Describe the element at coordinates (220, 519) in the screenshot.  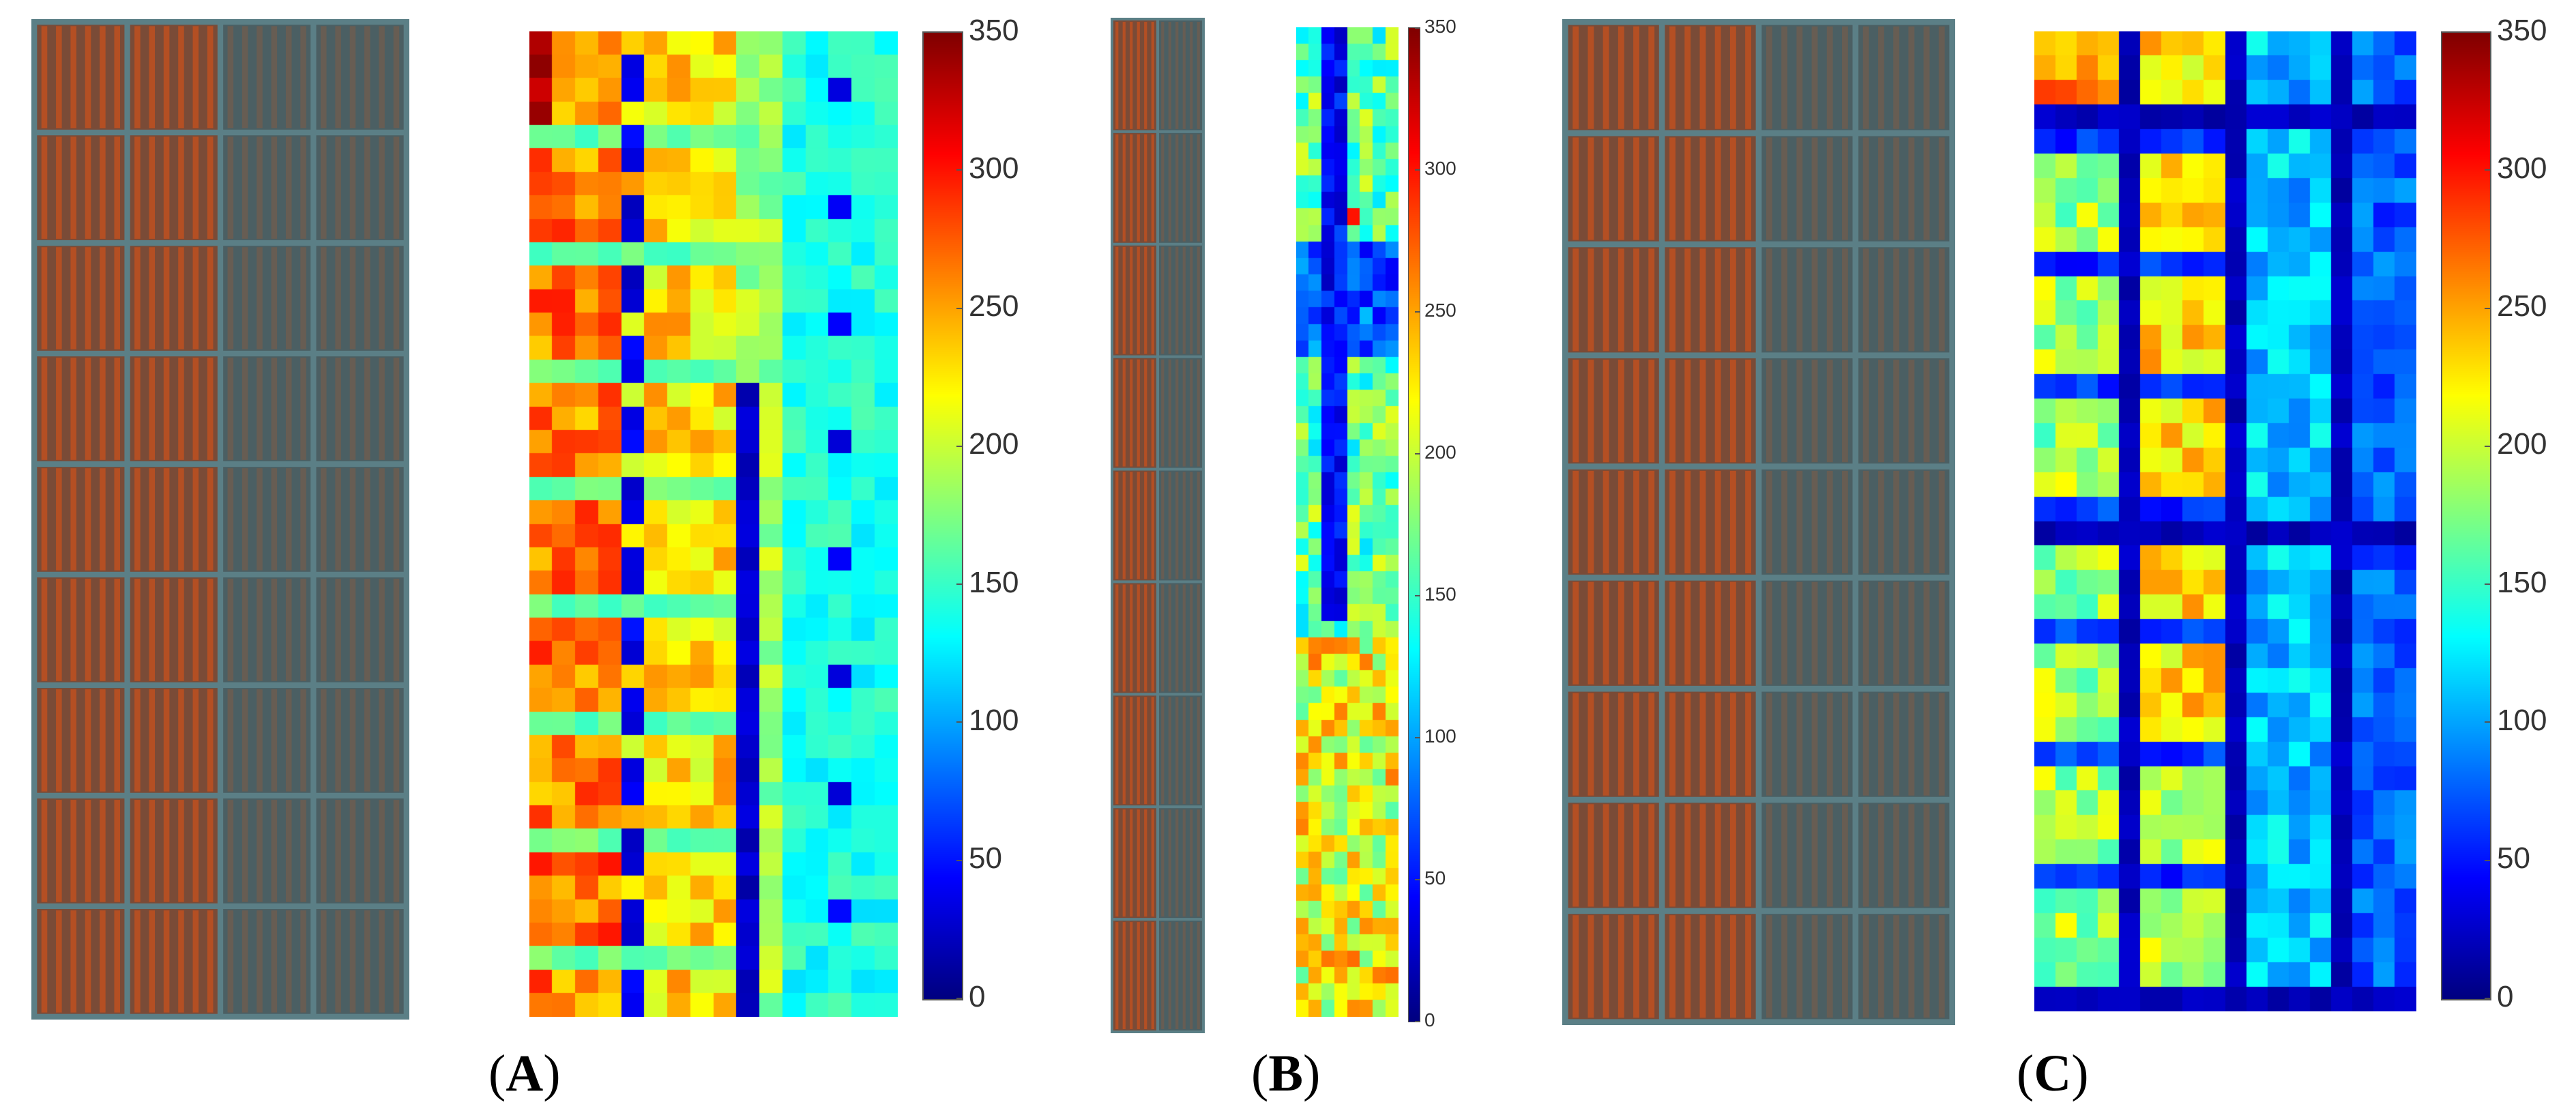
I see `panel-a-aerial-photo` at that location.